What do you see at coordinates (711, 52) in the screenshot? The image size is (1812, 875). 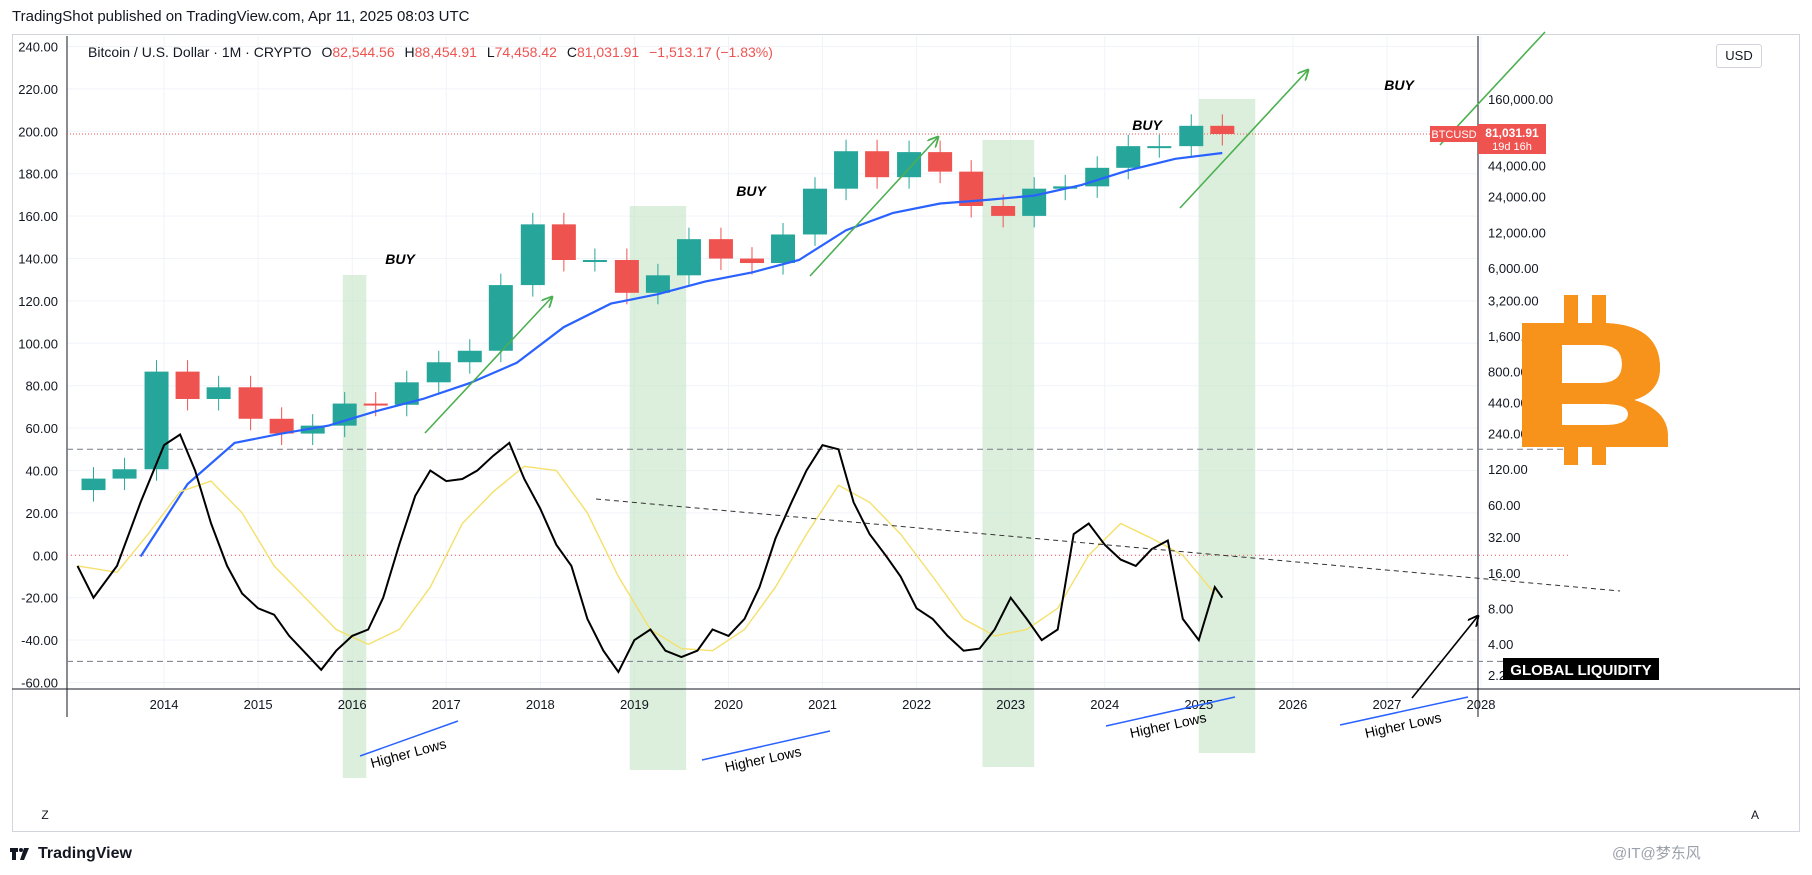 I see `change-value: −1,513.17 (−1.83%)` at bounding box center [711, 52].